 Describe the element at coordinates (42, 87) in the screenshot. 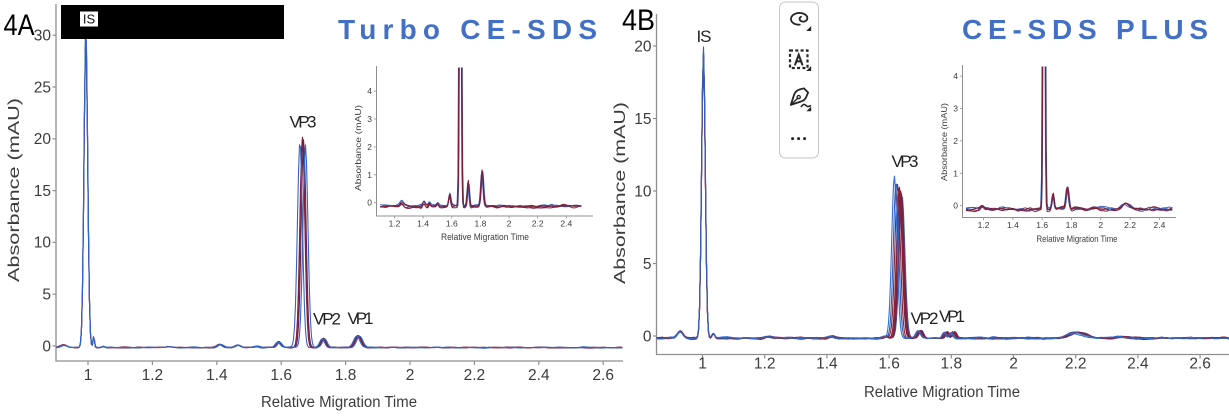

I see `svg-text: 25` at that location.